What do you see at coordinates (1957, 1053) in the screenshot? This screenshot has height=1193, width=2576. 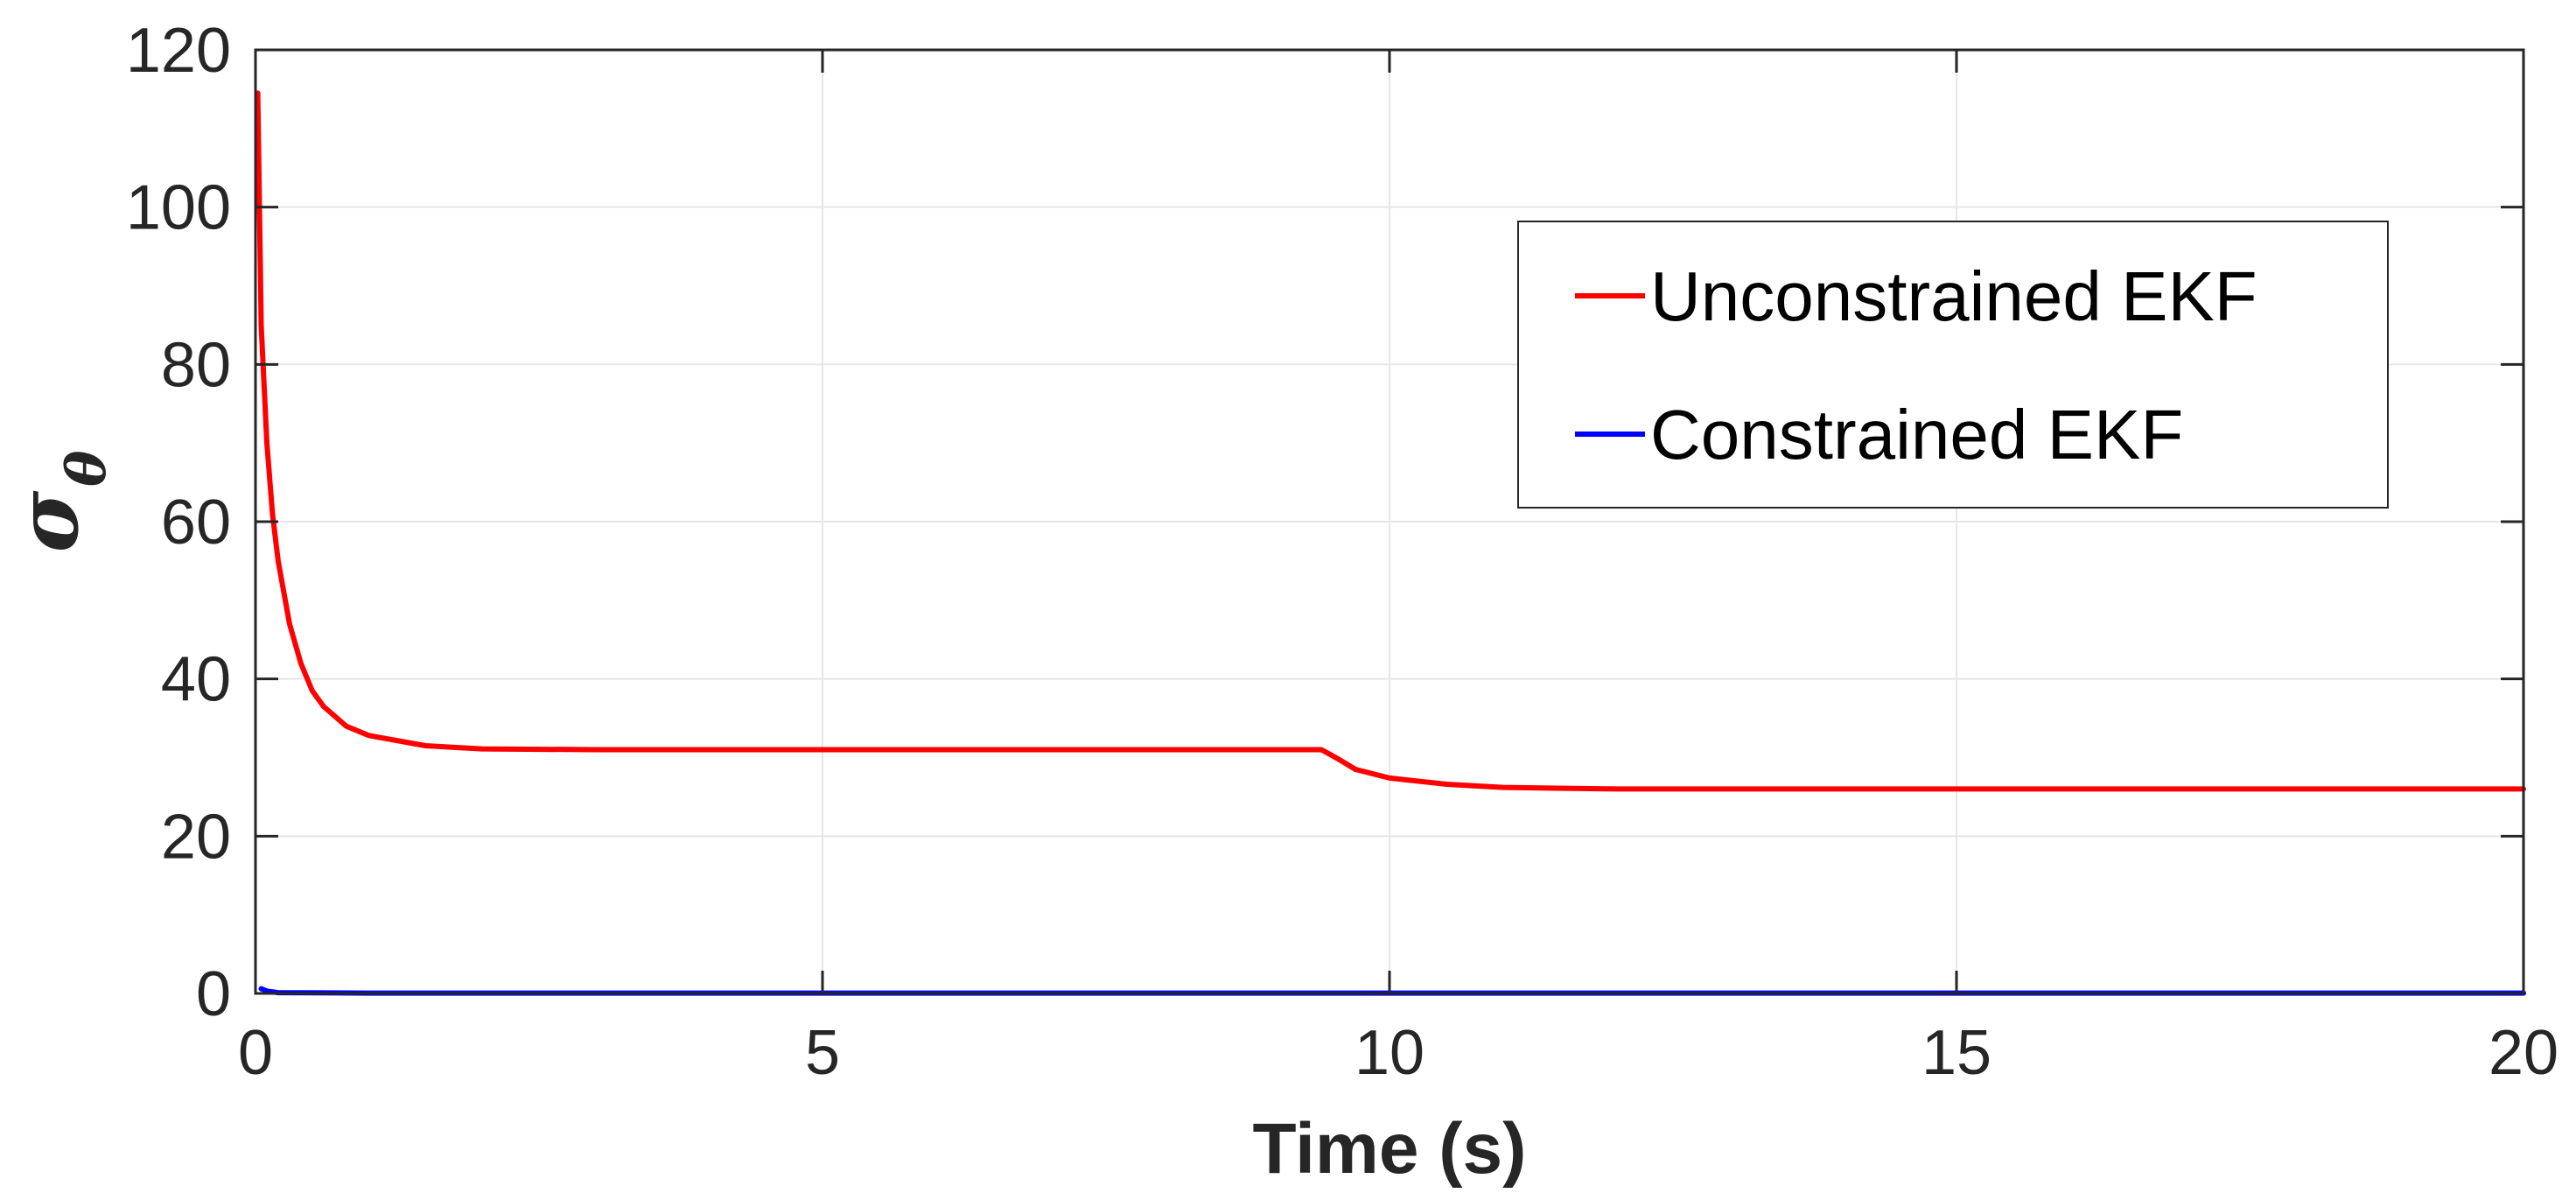 I see `x-tick-label: 15` at bounding box center [1957, 1053].